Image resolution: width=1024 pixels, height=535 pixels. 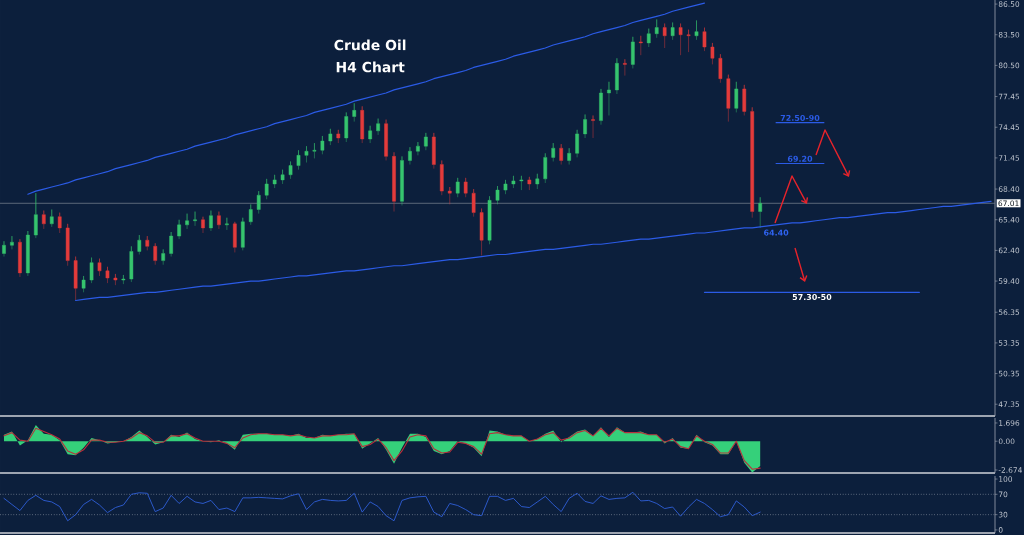 What do you see at coordinates (370, 67) in the screenshot?
I see `text: H4 Chart` at bounding box center [370, 67].